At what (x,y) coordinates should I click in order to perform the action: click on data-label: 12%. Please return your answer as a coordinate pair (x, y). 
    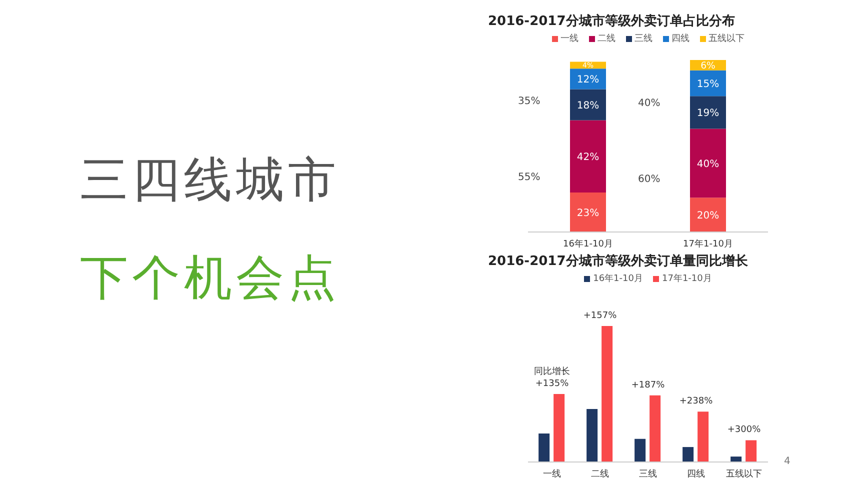
    Looking at the image, I should click on (588, 80).